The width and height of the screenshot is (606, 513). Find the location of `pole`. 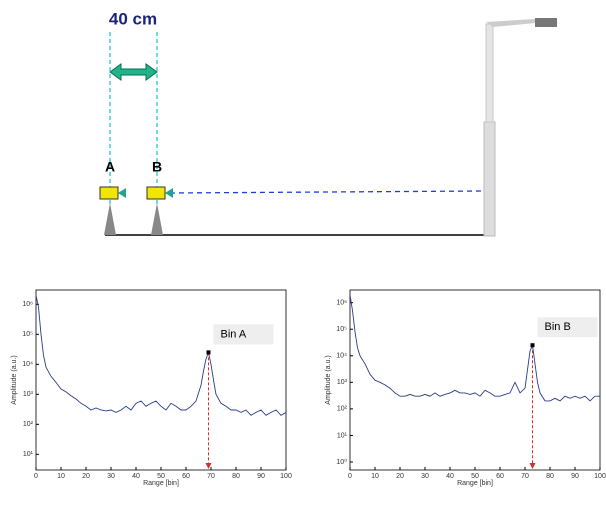

pole is located at coordinates (489, 73).